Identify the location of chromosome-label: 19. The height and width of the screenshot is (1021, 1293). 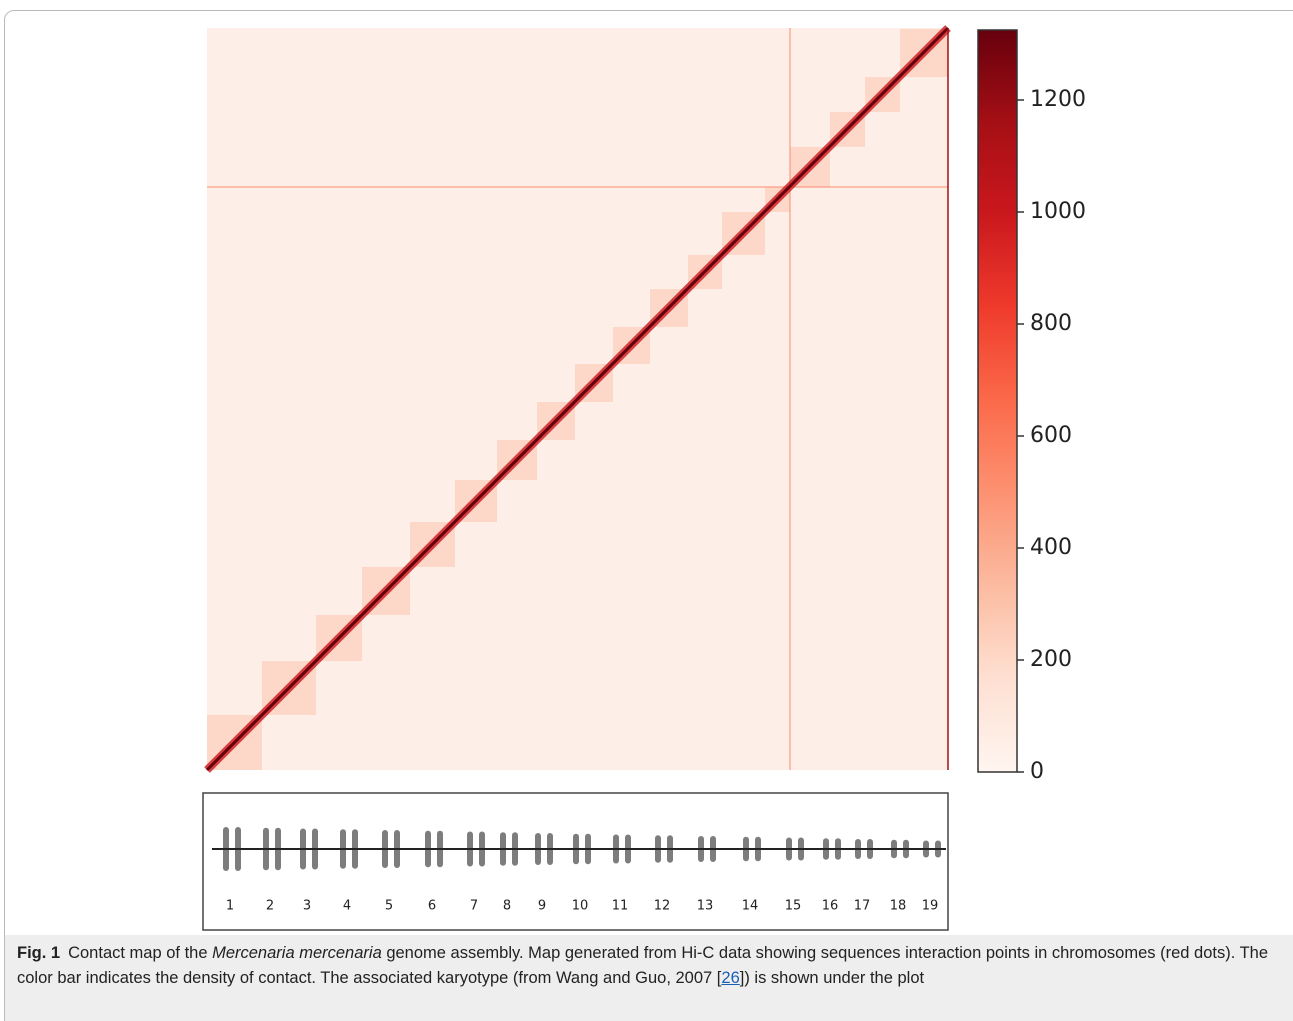
(930, 906).